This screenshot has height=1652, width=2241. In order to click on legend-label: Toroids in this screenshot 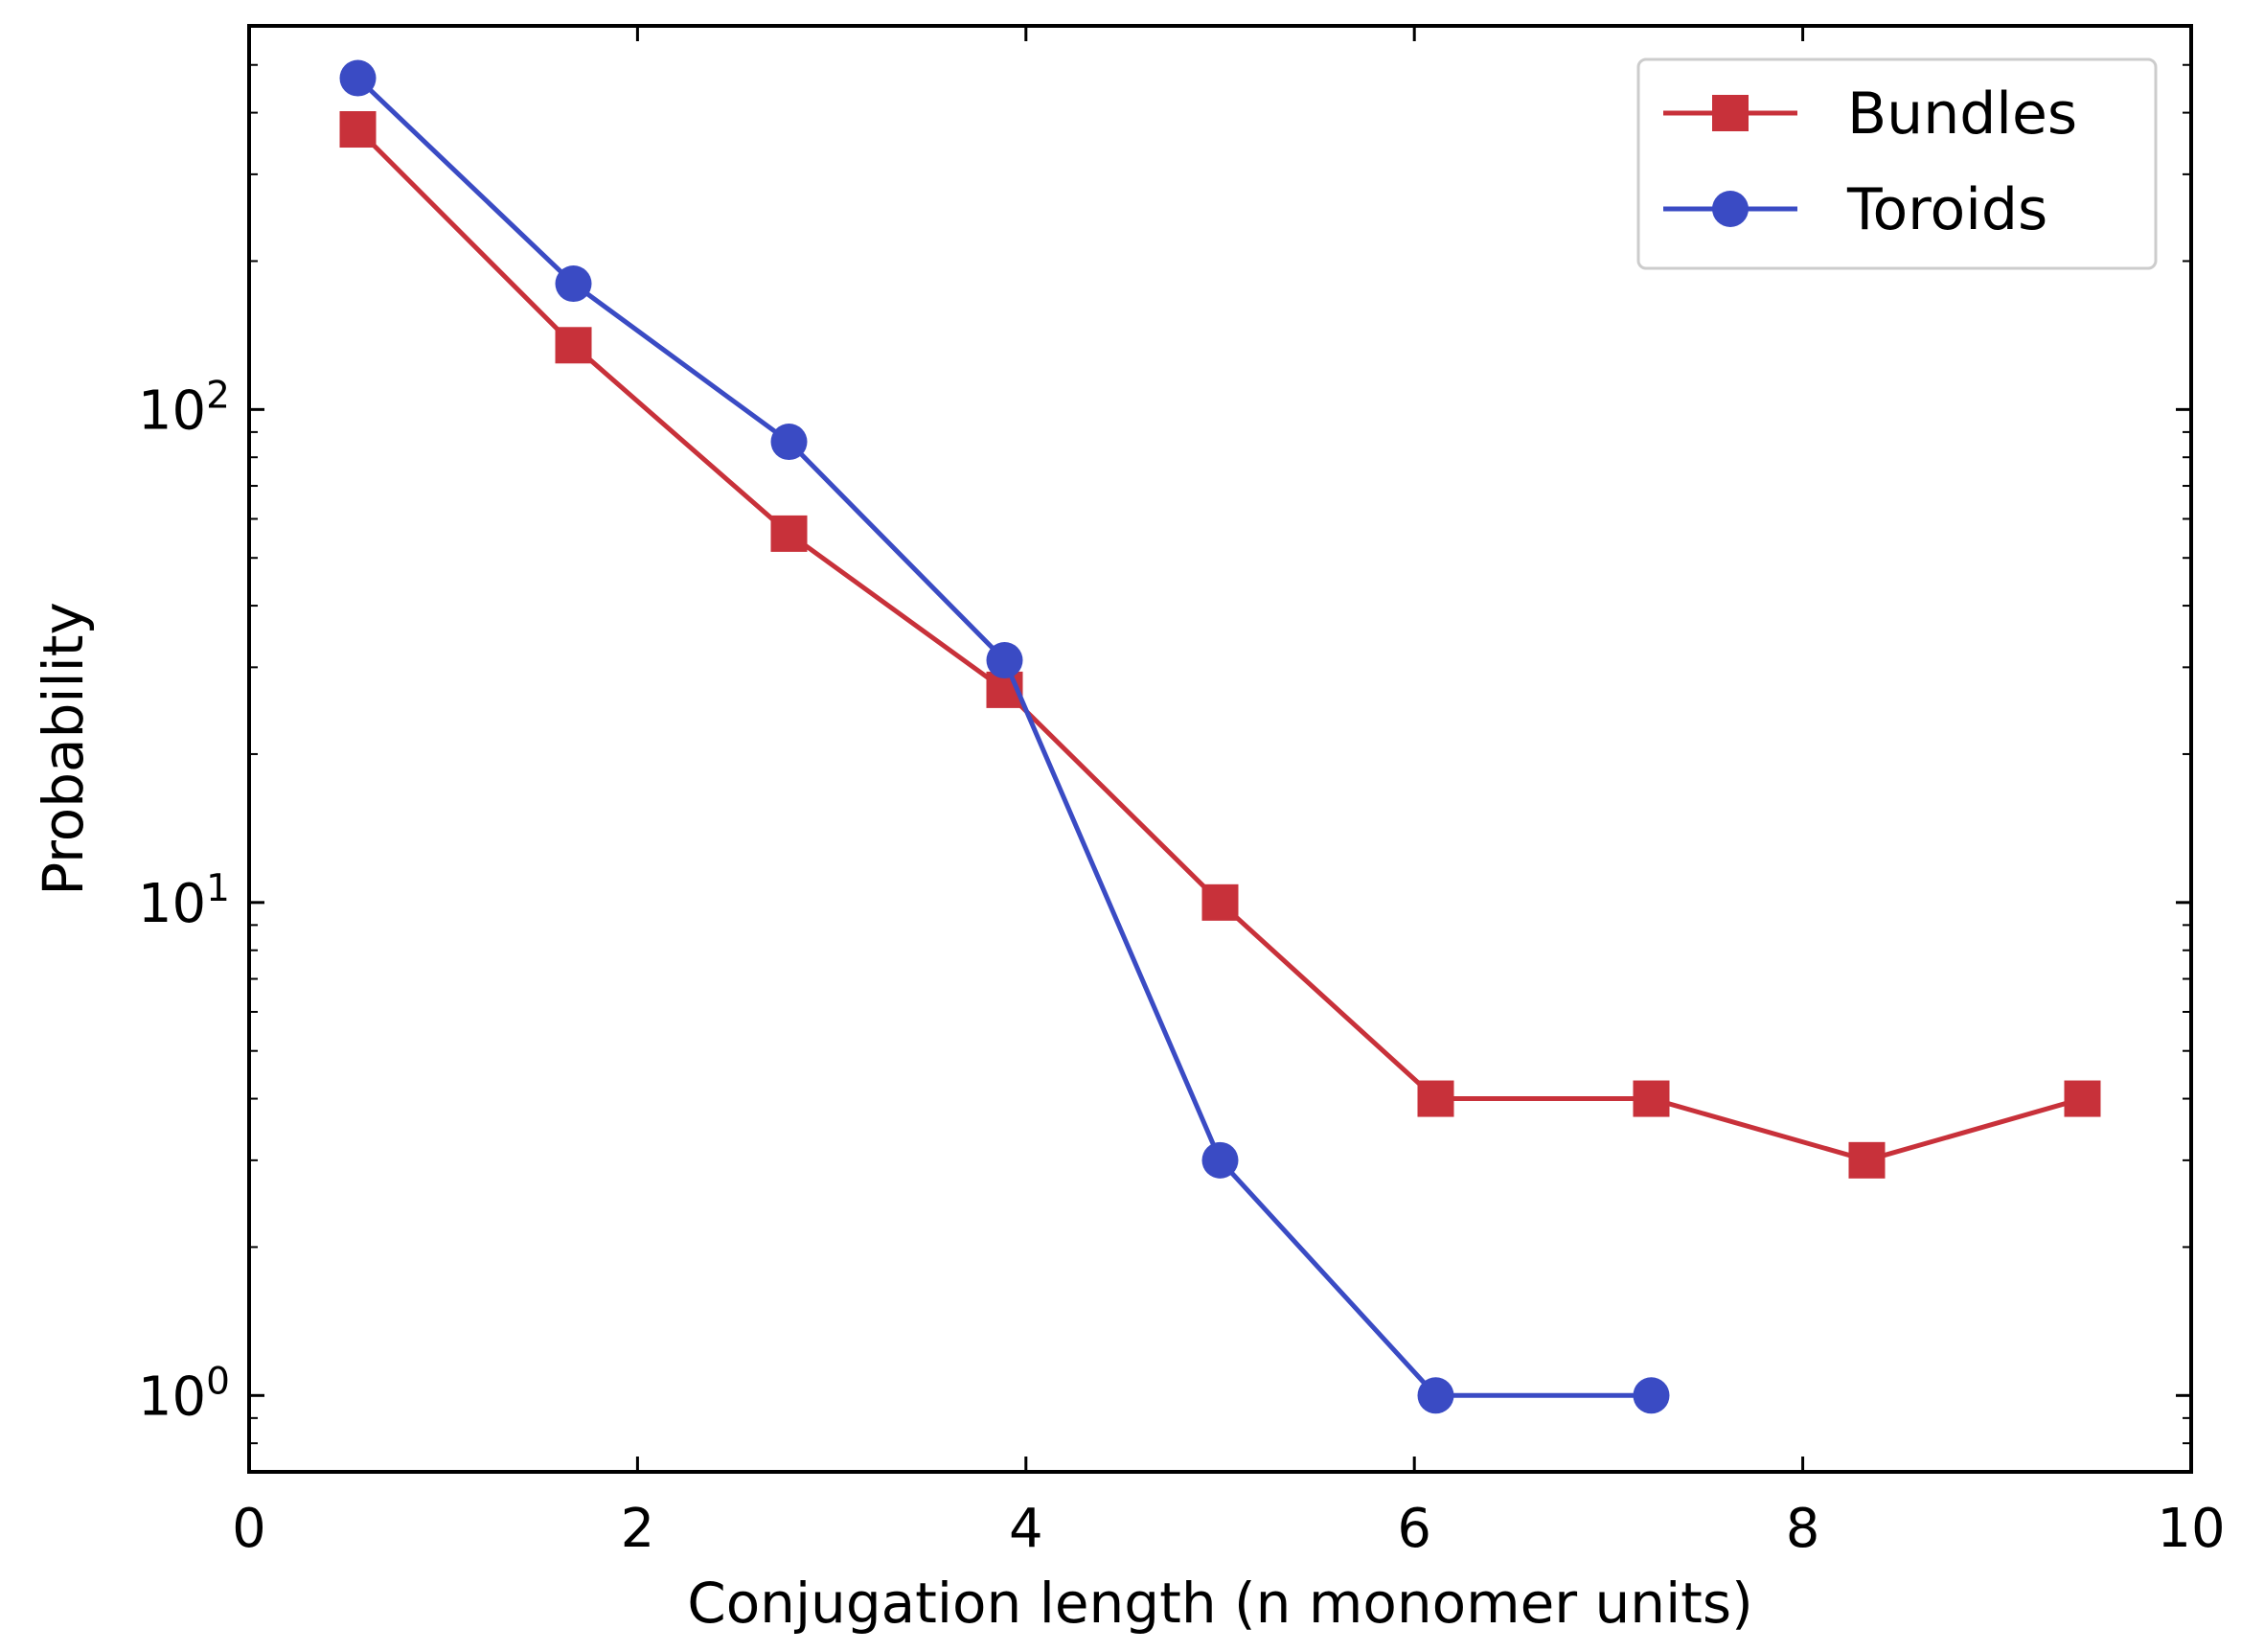, I will do `click(1946, 209)`.